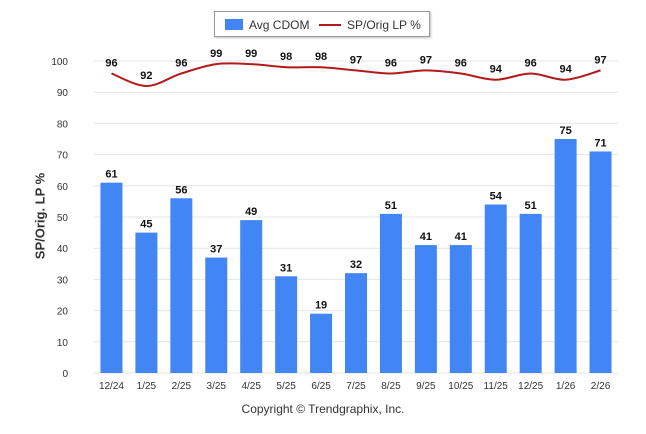 This screenshot has height=434, width=646. What do you see at coordinates (391, 386) in the screenshot?
I see `x-tick-label: 8/25` at bounding box center [391, 386].